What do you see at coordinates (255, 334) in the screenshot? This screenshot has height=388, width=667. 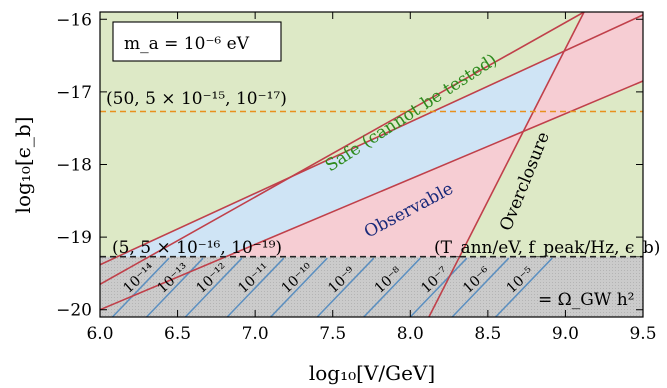 I see `x-tick-label: 7.0` at bounding box center [255, 334].